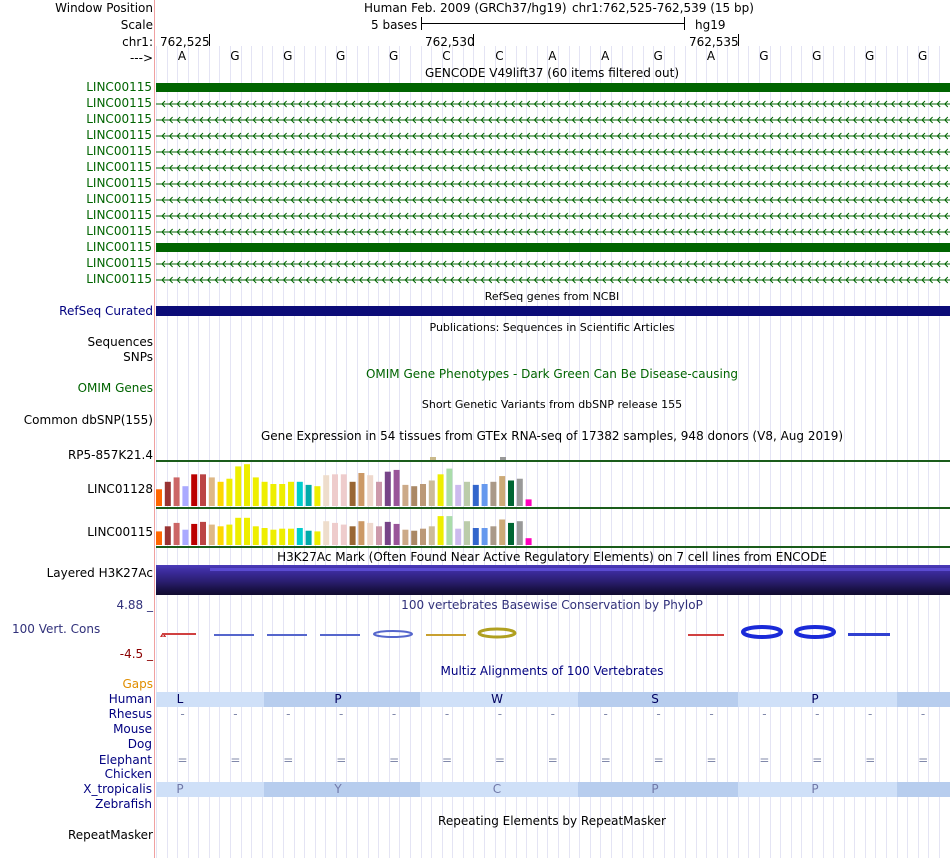  Describe the element at coordinates (553, 311) in the screenshot. I see `refseq-gene-bar` at that location.